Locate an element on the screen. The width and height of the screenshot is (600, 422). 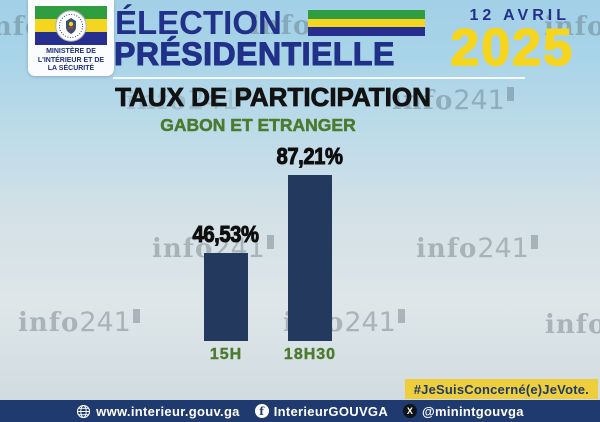
hashtag-label: #JeSuisConcerné(e)JeVote. is located at coordinates (501, 389).